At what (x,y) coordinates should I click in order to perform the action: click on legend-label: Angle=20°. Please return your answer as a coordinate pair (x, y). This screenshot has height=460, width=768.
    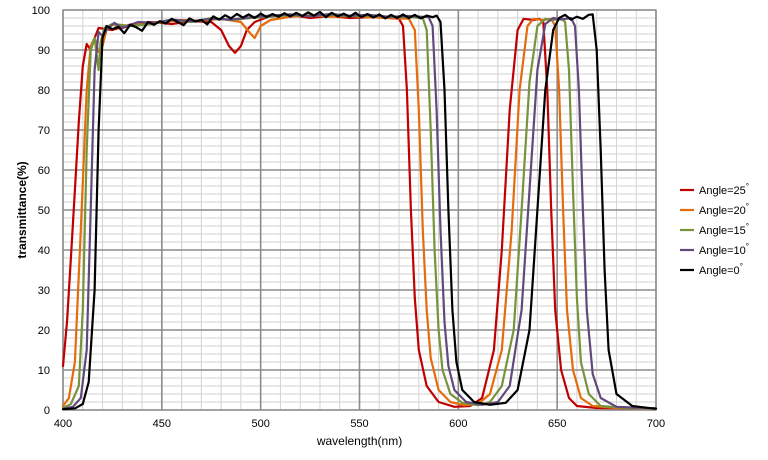
    Looking at the image, I should click on (724, 209).